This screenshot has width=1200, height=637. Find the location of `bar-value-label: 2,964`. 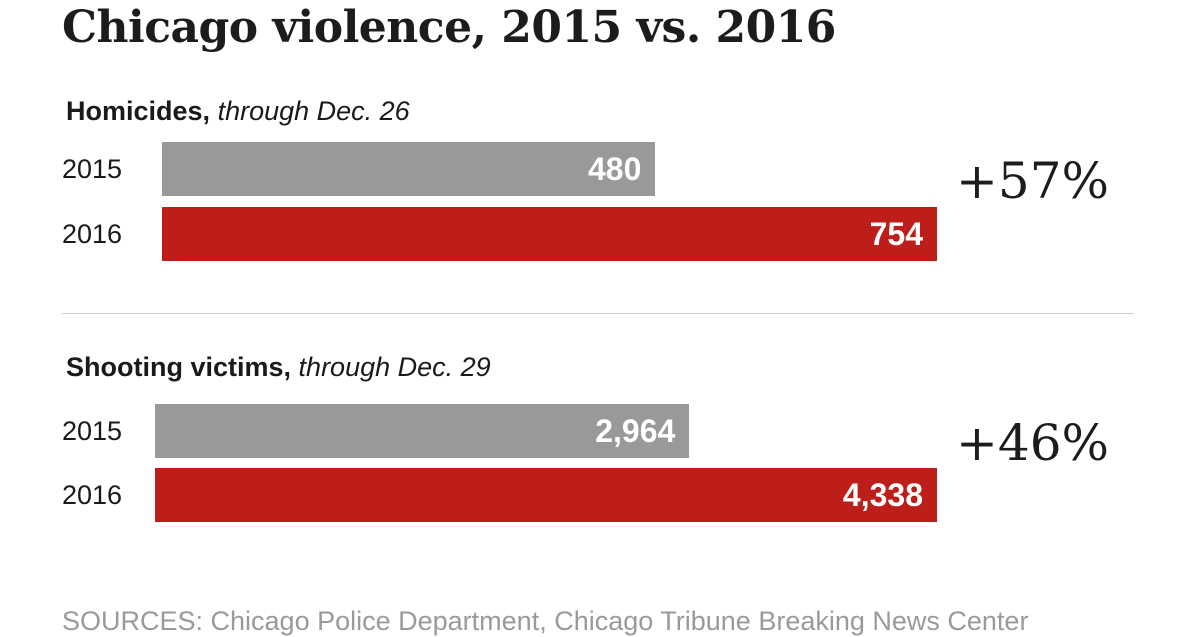

bar-value-label: 2,964 is located at coordinates (635, 431).